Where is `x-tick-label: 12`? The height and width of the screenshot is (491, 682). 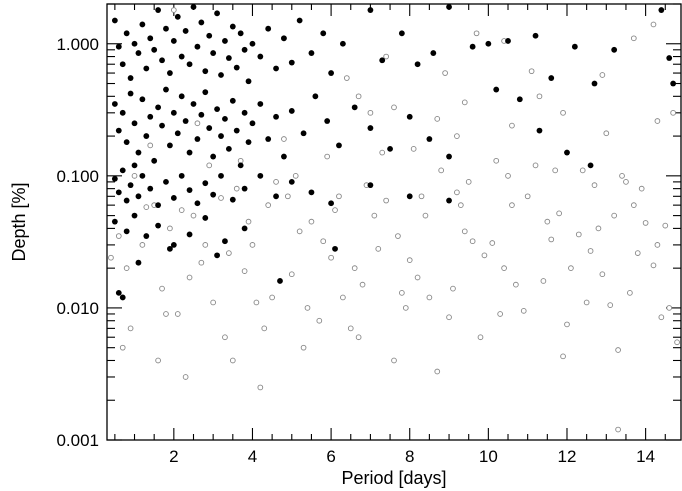 x-tick-label: 12 is located at coordinates (567, 456).